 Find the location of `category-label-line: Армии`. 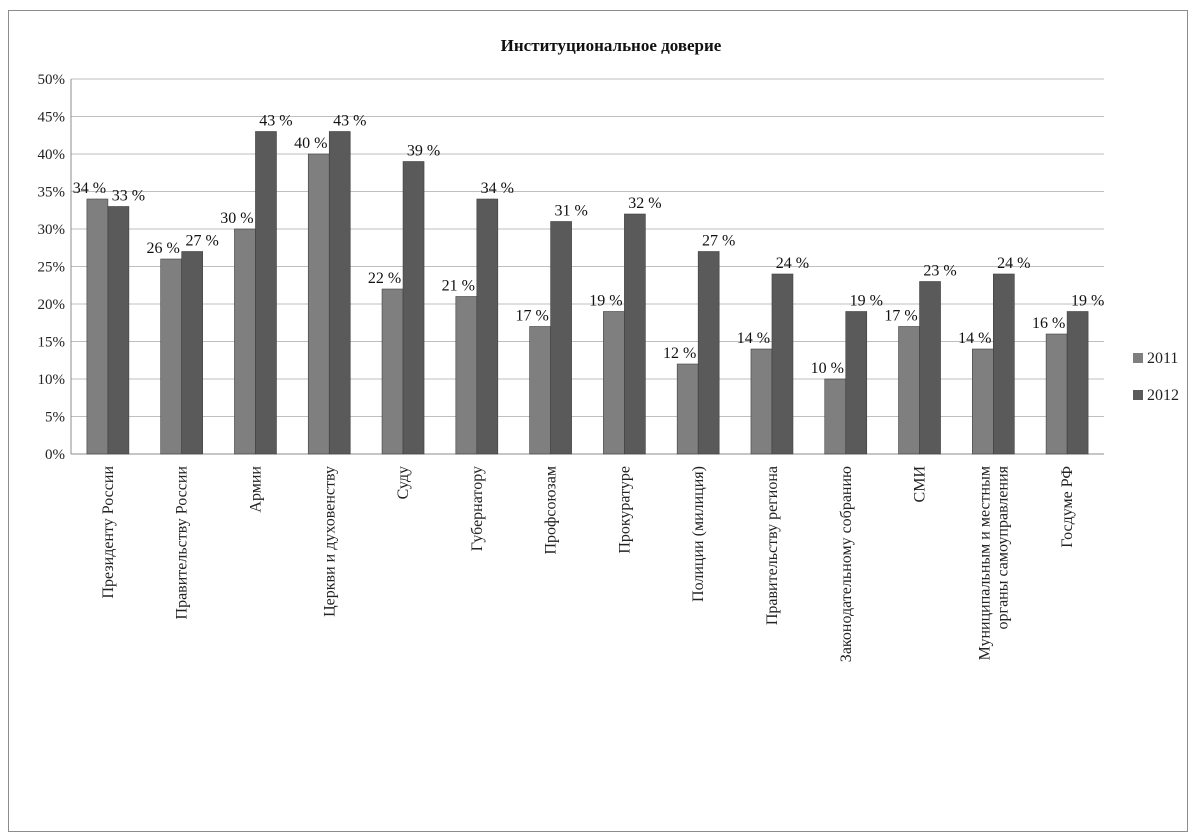

category-label-line: Армии is located at coordinates (255, 489).